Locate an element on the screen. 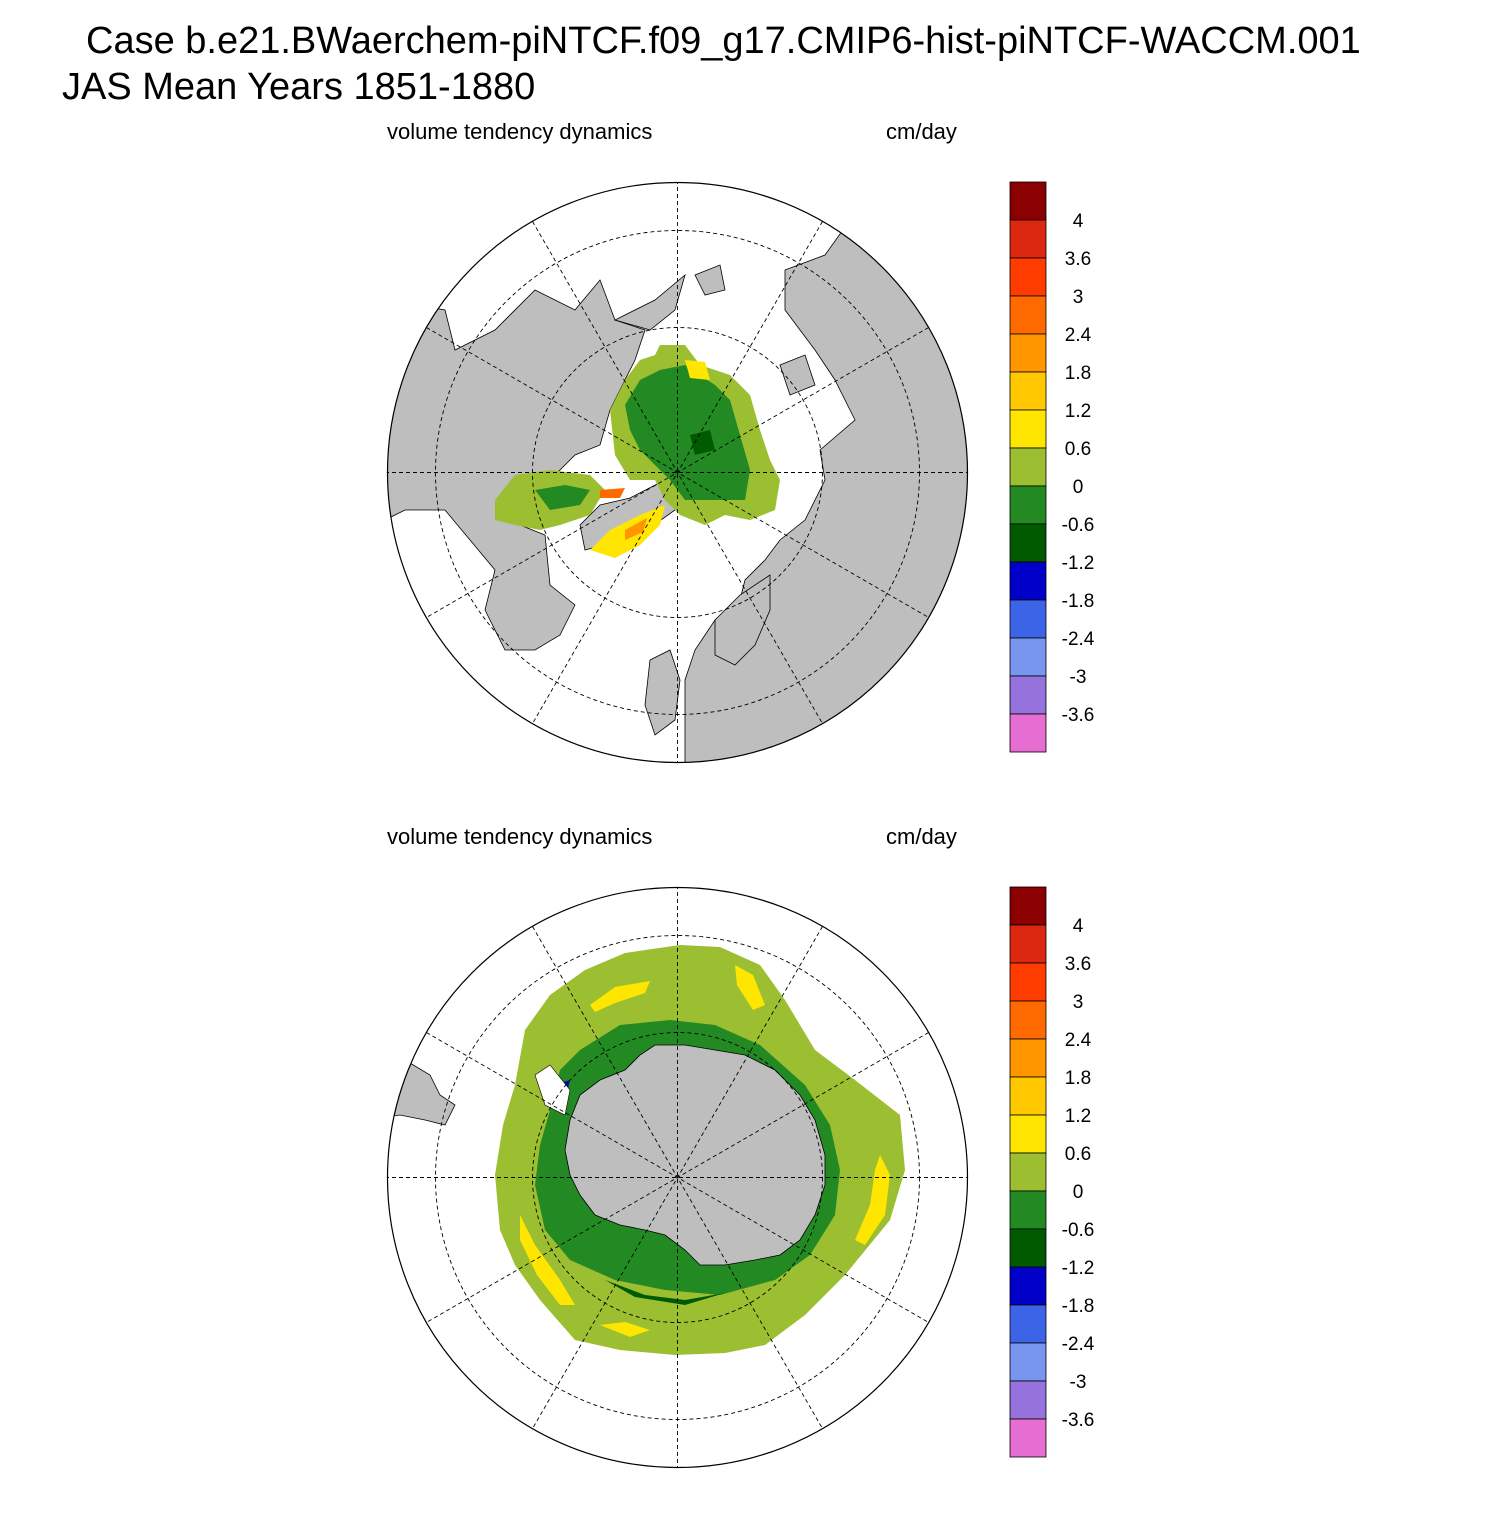  south-units-label: cm/day is located at coordinates (921, 836).